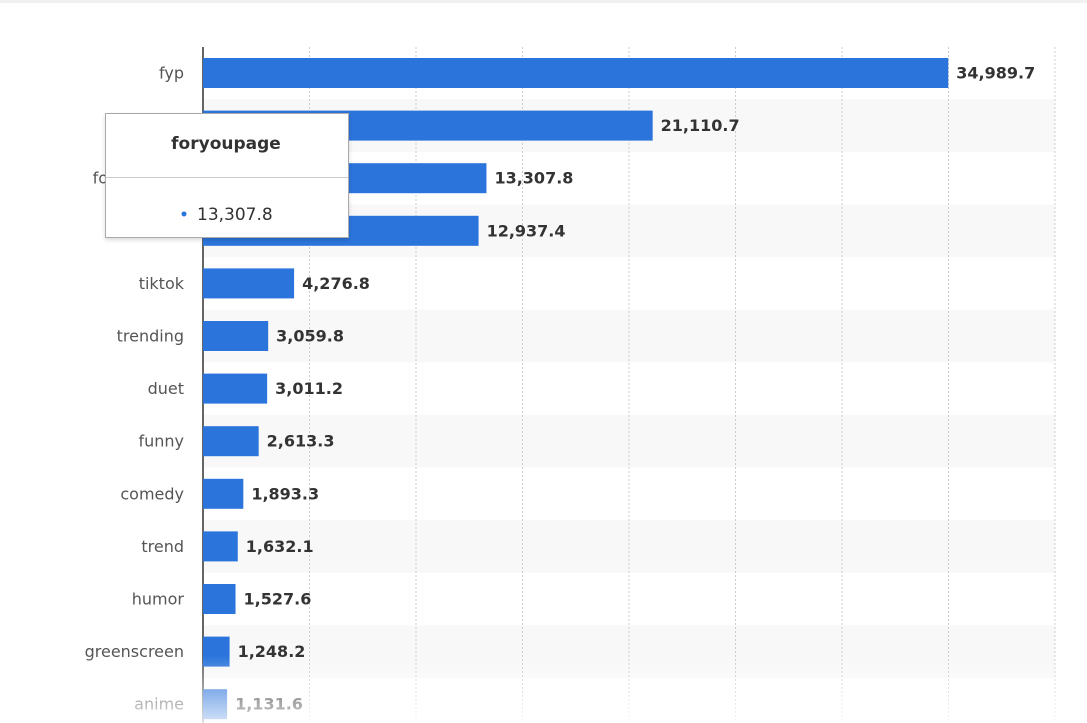 This screenshot has width=1087, height=723. What do you see at coordinates (301, 441) in the screenshot?
I see `data-label: 2,613.3` at bounding box center [301, 441].